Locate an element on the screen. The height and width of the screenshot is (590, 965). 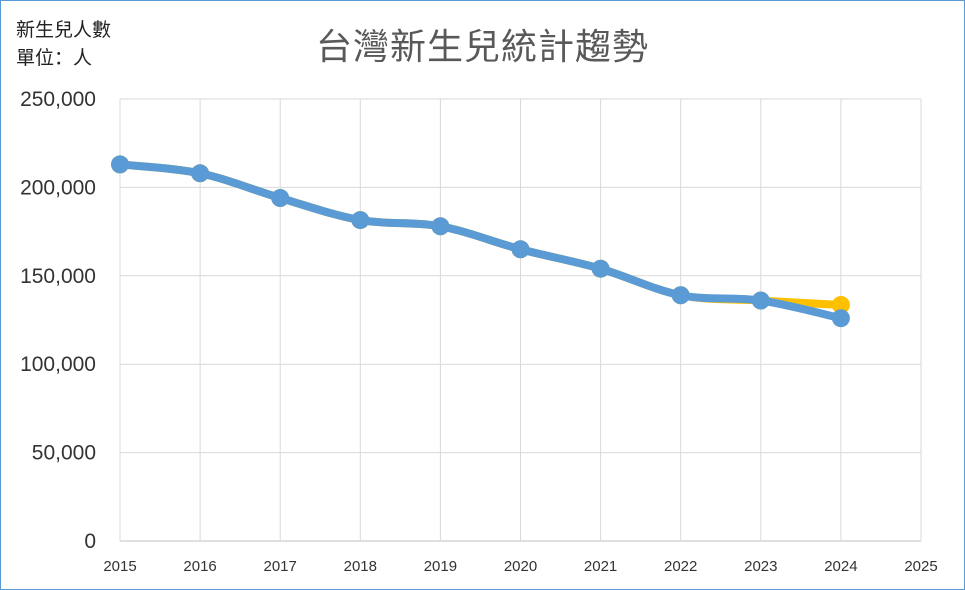
unit-label-line1: 新生兒人數 is located at coordinates (64, 30).